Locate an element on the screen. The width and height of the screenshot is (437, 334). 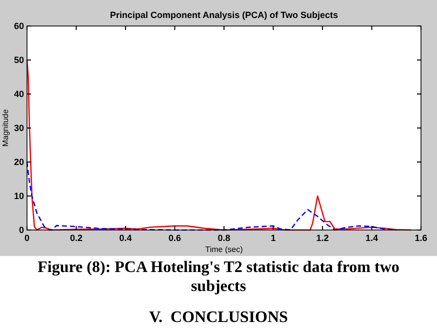
x-tick-label: 1 is located at coordinates (273, 238).